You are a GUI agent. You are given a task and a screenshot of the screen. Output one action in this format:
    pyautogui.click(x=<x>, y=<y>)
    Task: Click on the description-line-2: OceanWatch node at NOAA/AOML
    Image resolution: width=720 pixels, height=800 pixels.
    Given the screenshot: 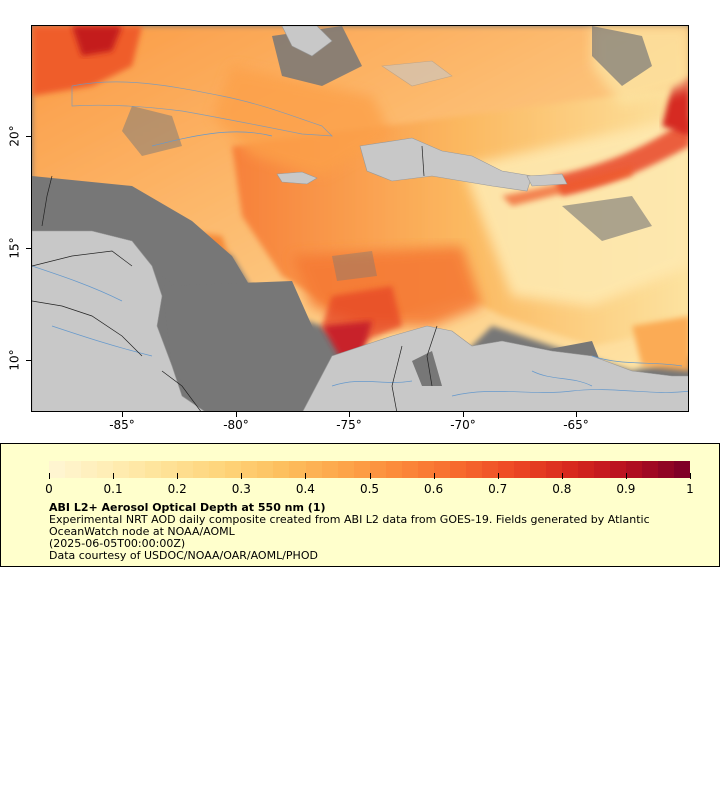 What is the action you would take?
    pyautogui.click(x=142, y=531)
    